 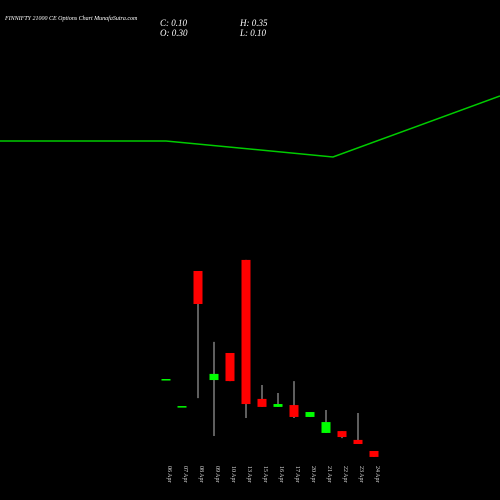 I want to click on x-tick-label: 24 Apr, so click(x=377, y=474).